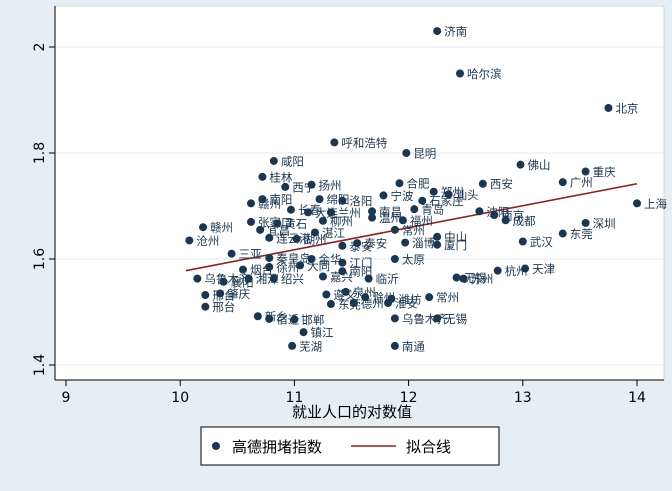 The height and width of the screenshot is (491, 672). I want to click on data-point-label: 江门, so click(360, 263).